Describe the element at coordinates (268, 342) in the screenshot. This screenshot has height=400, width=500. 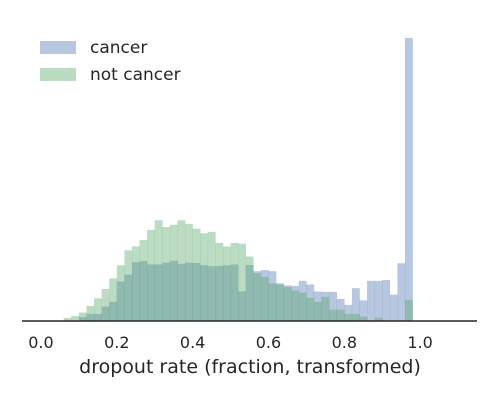
I see `x-tick-label: 0.6` at that location.